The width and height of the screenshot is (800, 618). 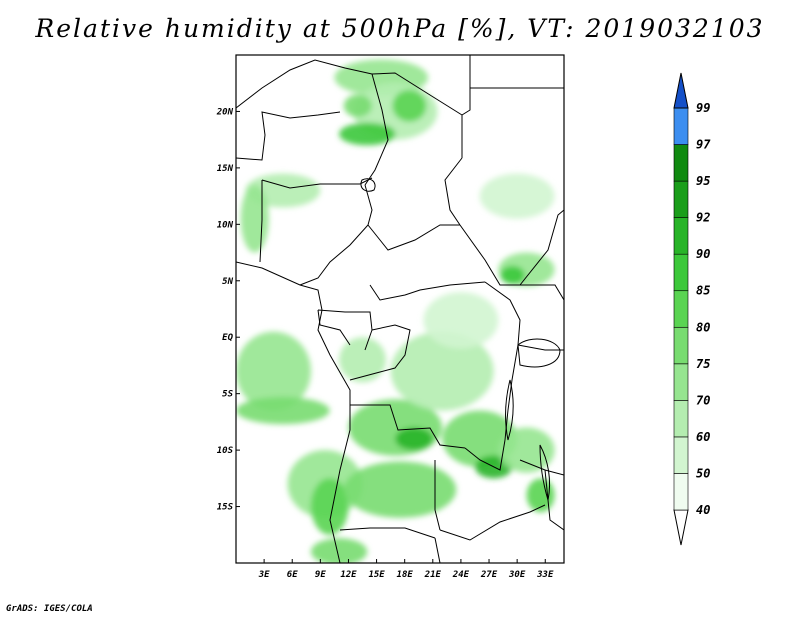 I want to click on footer-credit: GrADS: IGES/COLA, so click(x=49, y=609).